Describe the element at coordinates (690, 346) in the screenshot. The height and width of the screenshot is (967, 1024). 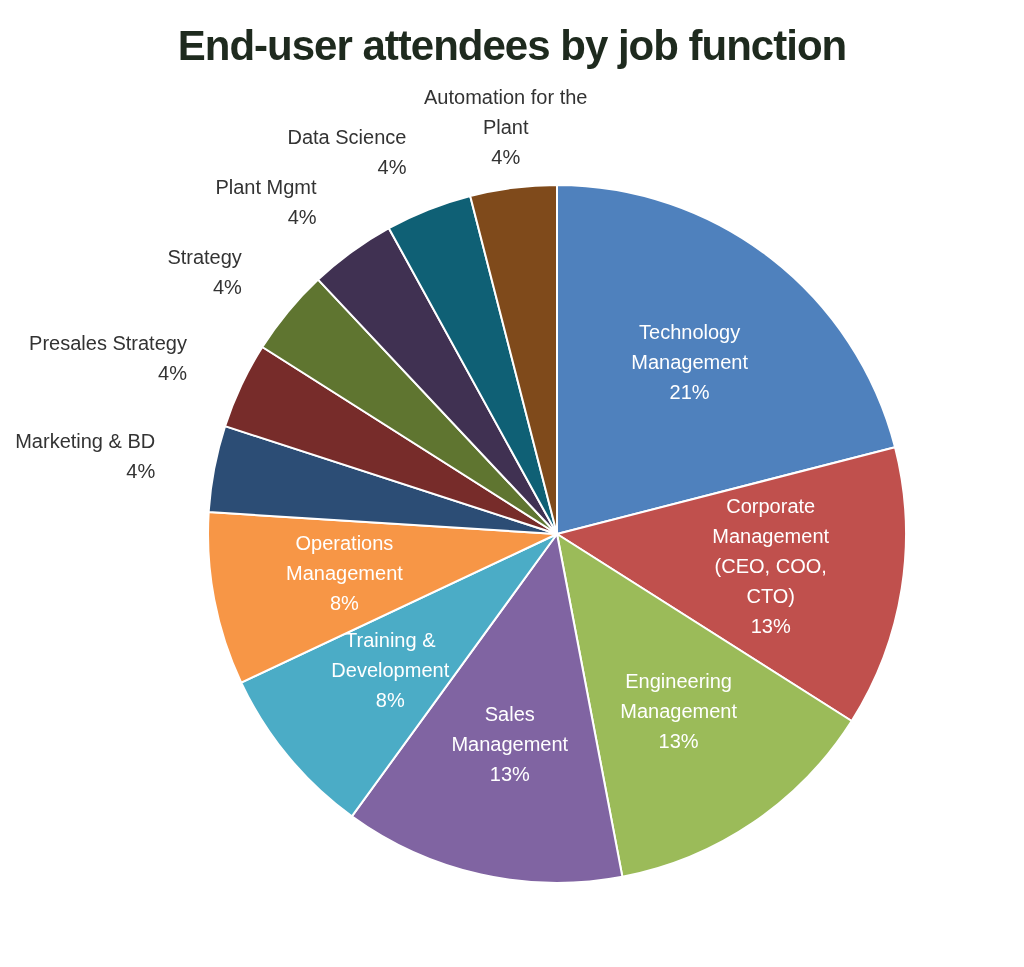
I see `slice-label: Technology Management` at that location.